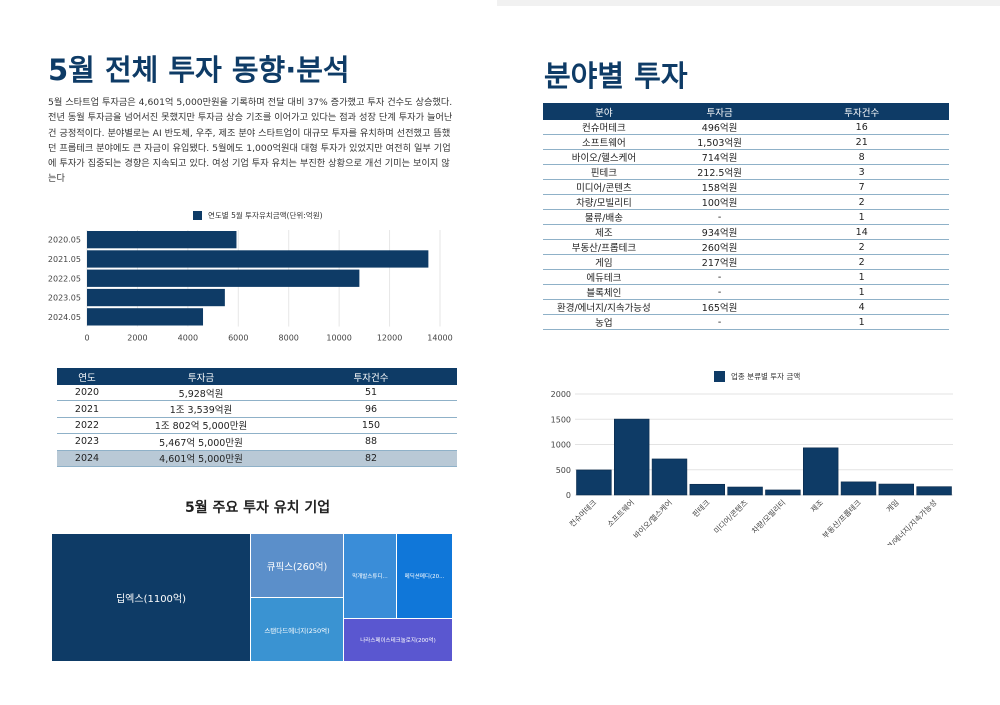 This screenshot has height=705, width=1000. I want to click on table-cell: 5,928억원, so click(201, 393).